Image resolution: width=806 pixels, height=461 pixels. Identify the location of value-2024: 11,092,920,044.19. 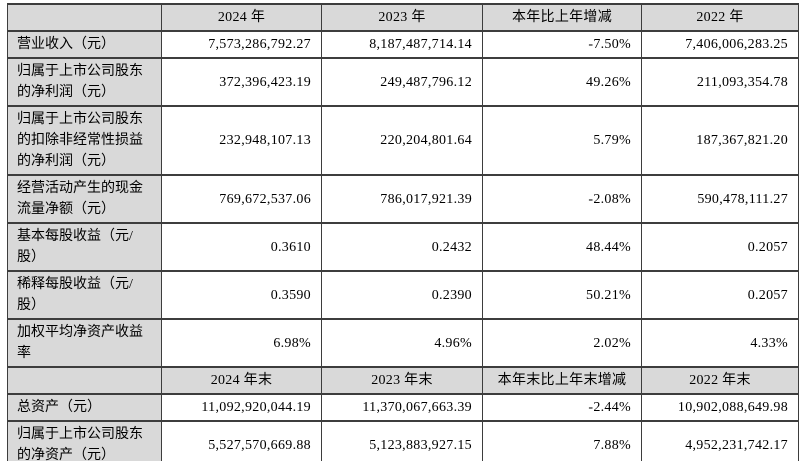
(241, 407).